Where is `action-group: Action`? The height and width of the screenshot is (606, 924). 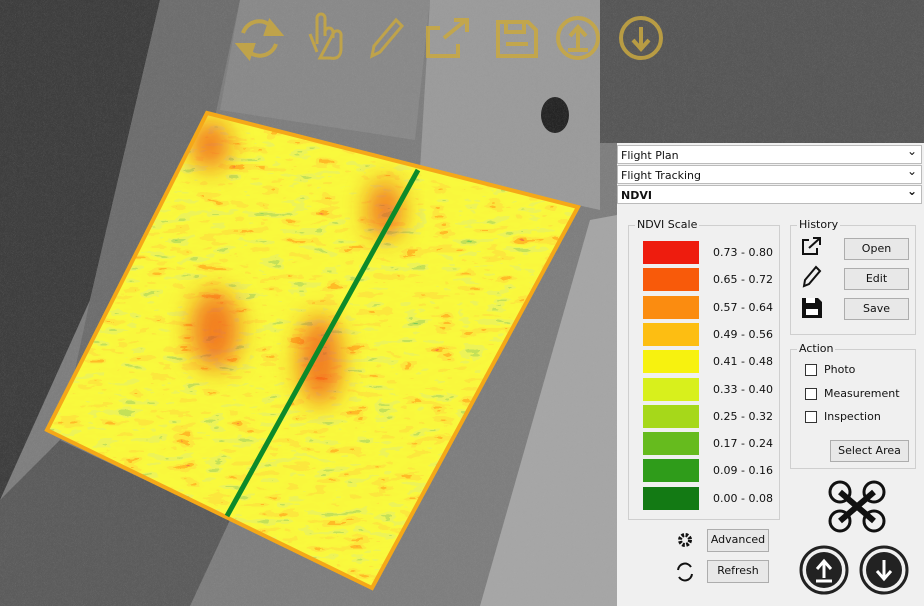
action-group: Action is located at coordinates (853, 405).